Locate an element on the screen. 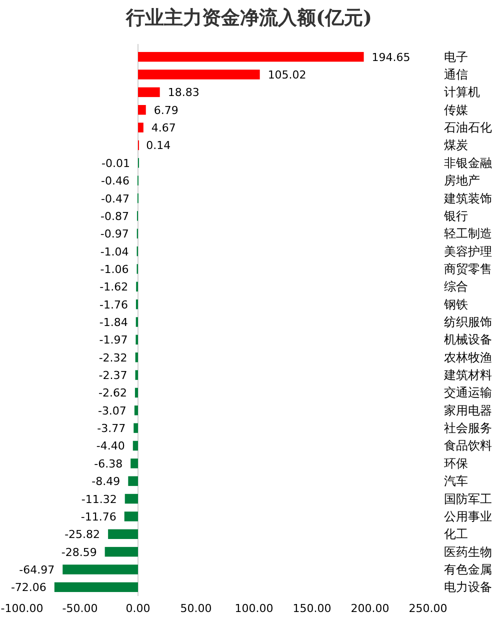  y-tick-label: 社会服务 is located at coordinates (468, 428).